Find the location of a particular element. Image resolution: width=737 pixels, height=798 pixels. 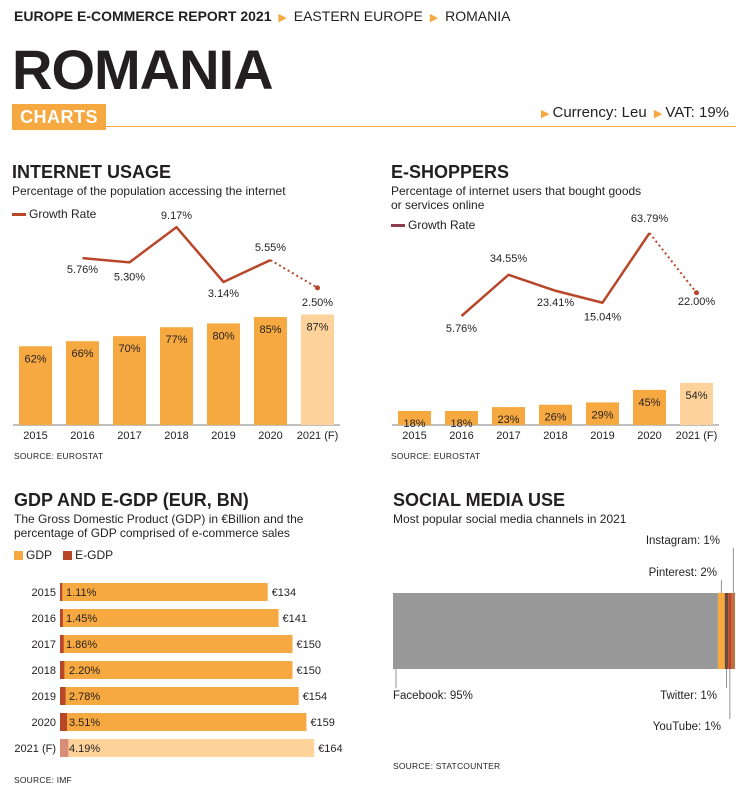

vat-label: VAT: 19% is located at coordinates (697, 112).